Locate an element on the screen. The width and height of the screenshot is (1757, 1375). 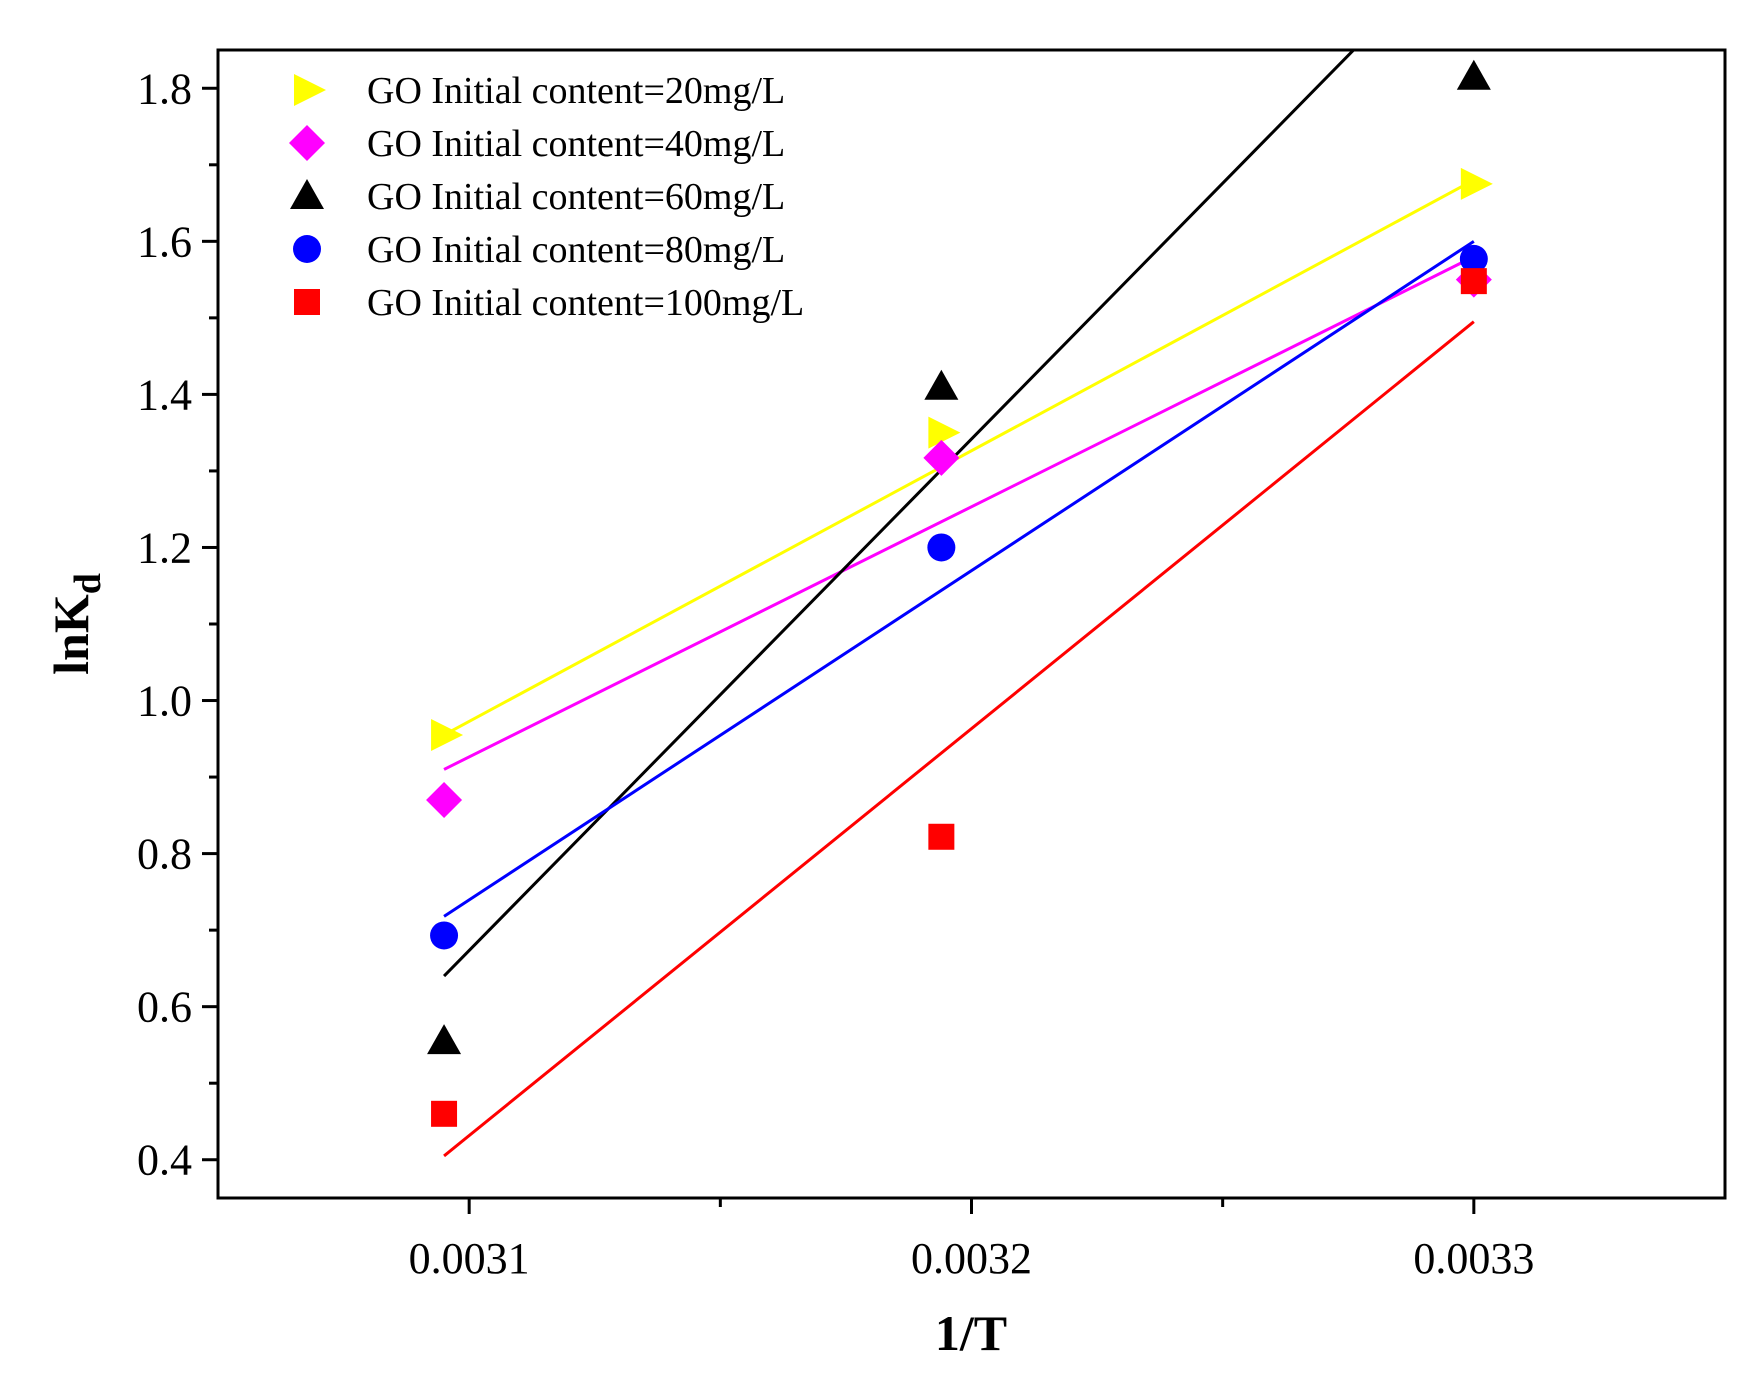
y-axis-title-subscript: d is located at coordinates (88, 583).